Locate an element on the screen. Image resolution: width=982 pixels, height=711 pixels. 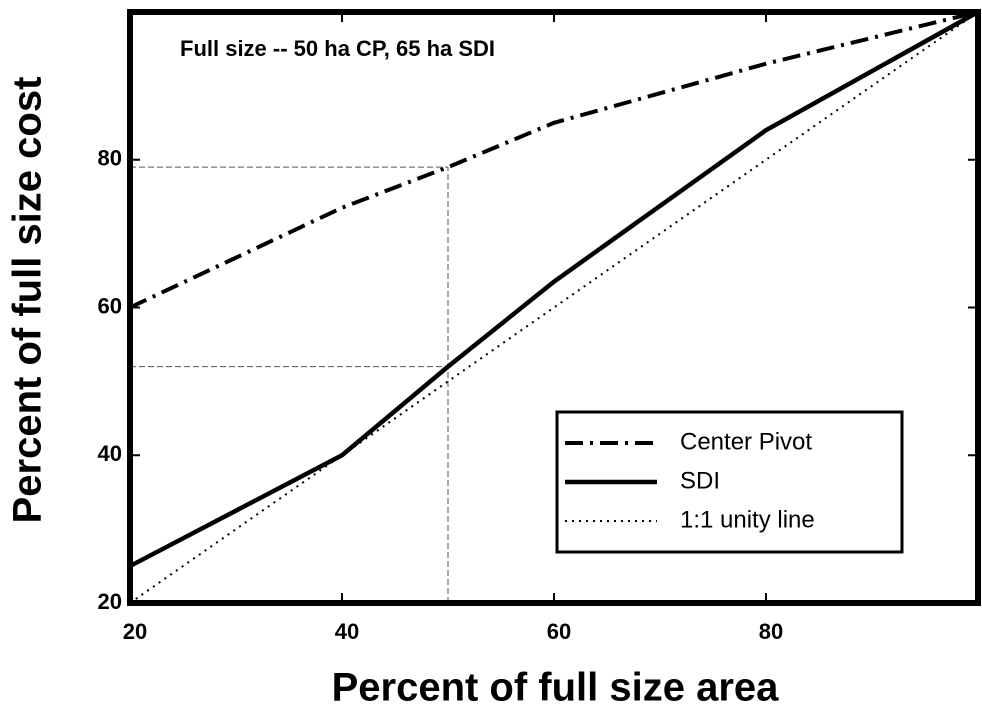
x-tick-label: 40 is located at coordinates (347, 631).